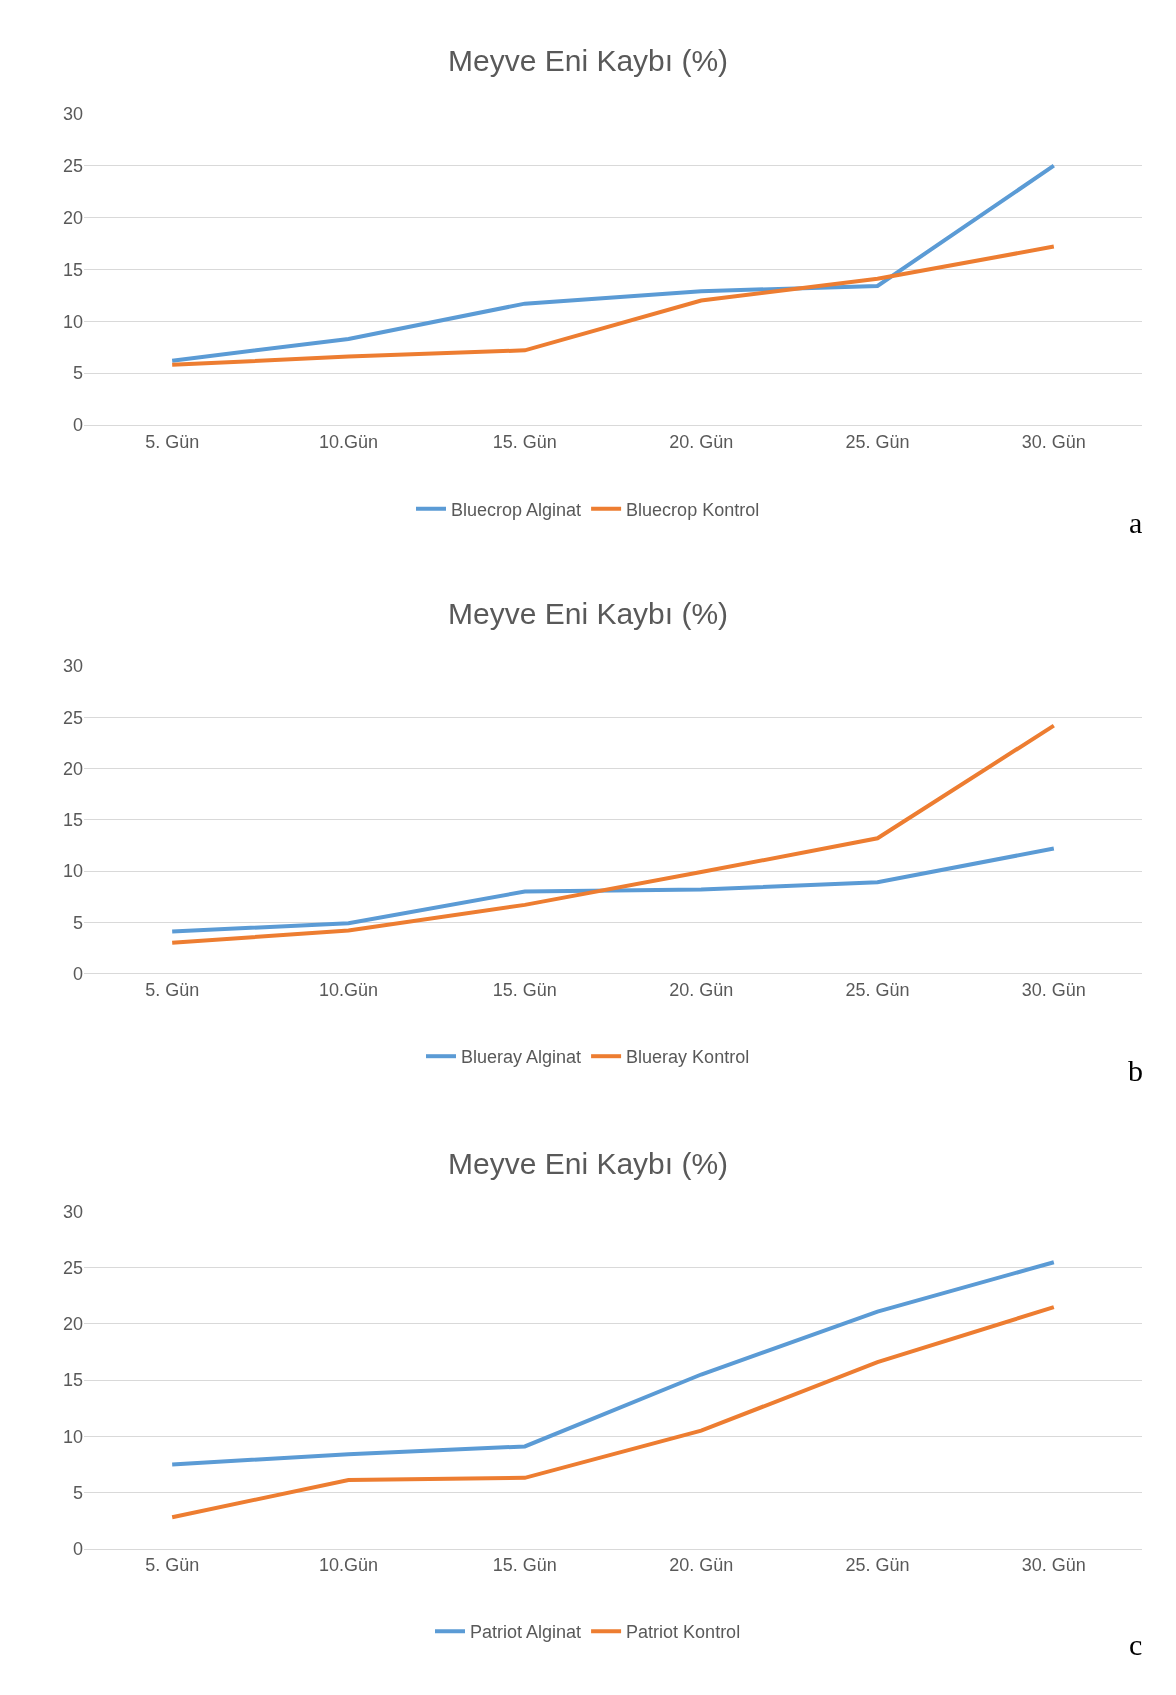 The width and height of the screenshot is (1176, 1695). Describe the element at coordinates (1136, 1644) in the screenshot. I see `text: c` at that location.